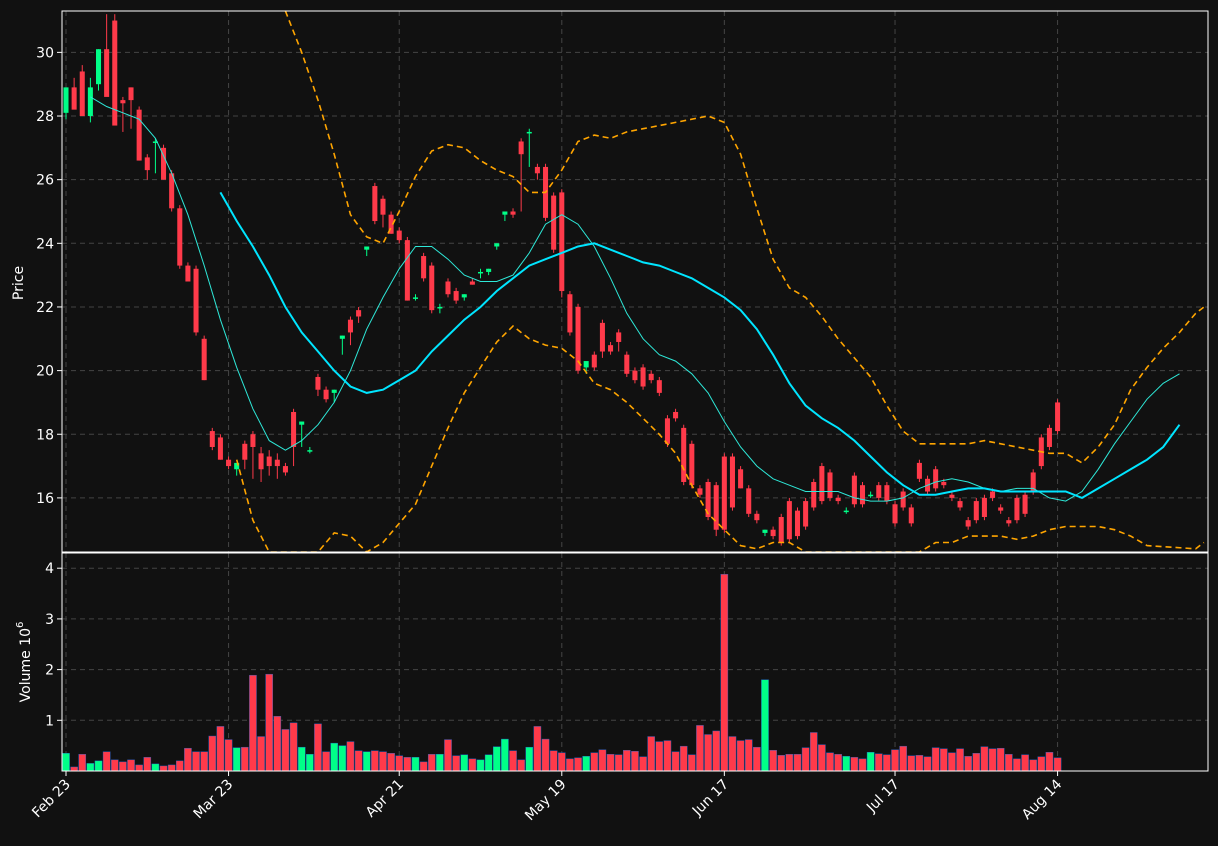 This screenshot has height=846, width=1218. Describe the element at coordinates (214, 800) in the screenshot. I see `x-tick-label: Mar 23` at that location.